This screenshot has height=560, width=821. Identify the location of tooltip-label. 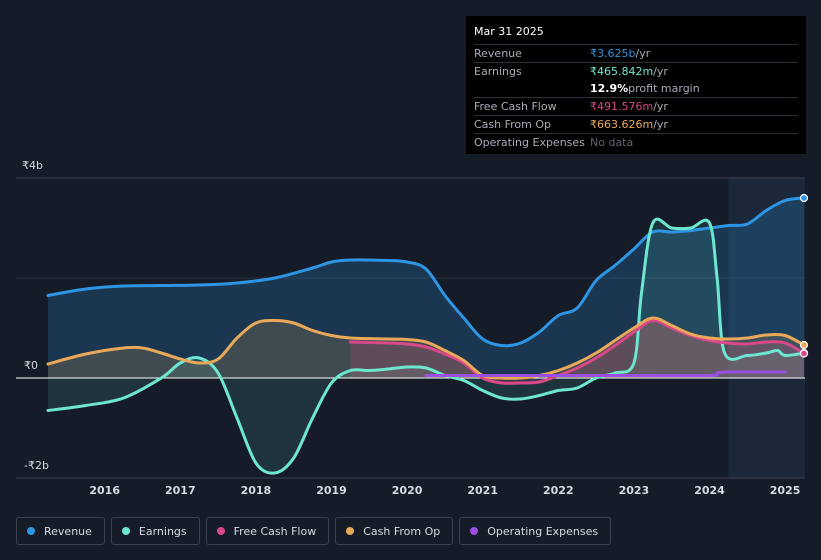
(532, 88).